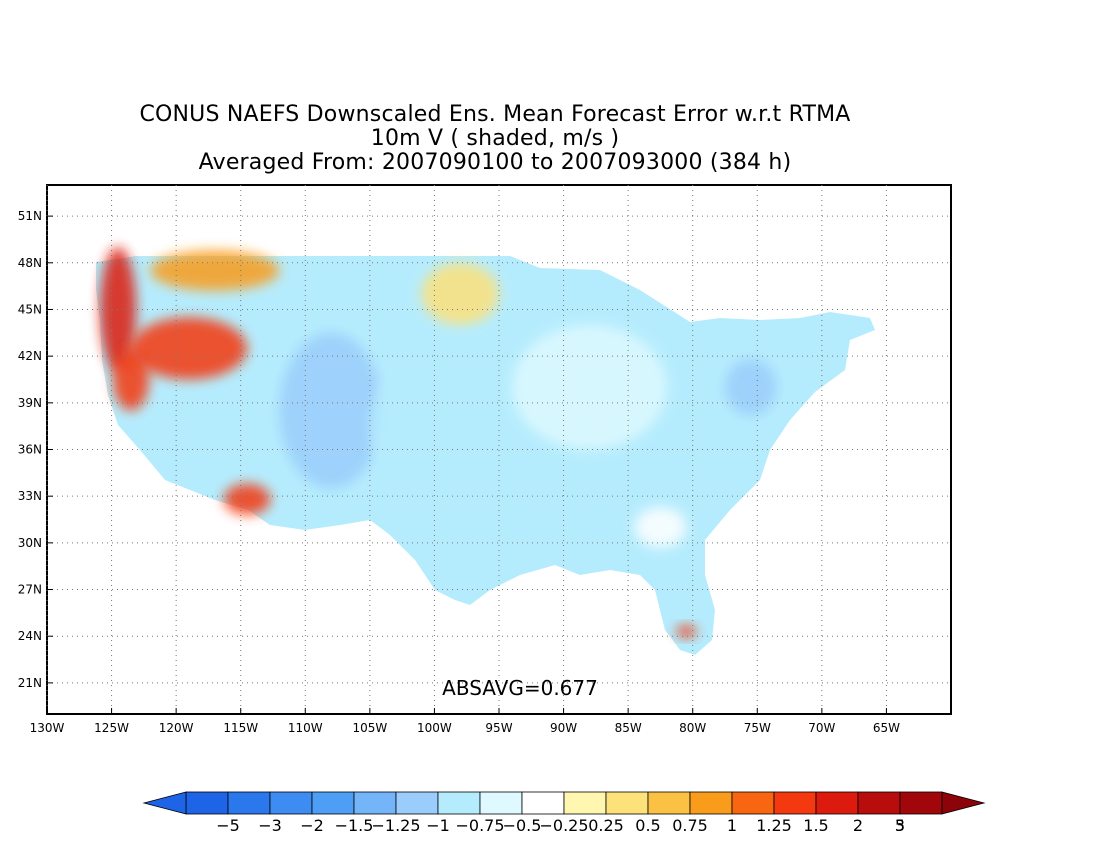  Describe the element at coordinates (30, 683) in the screenshot. I see `lat-tick-label: 21N` at that location.